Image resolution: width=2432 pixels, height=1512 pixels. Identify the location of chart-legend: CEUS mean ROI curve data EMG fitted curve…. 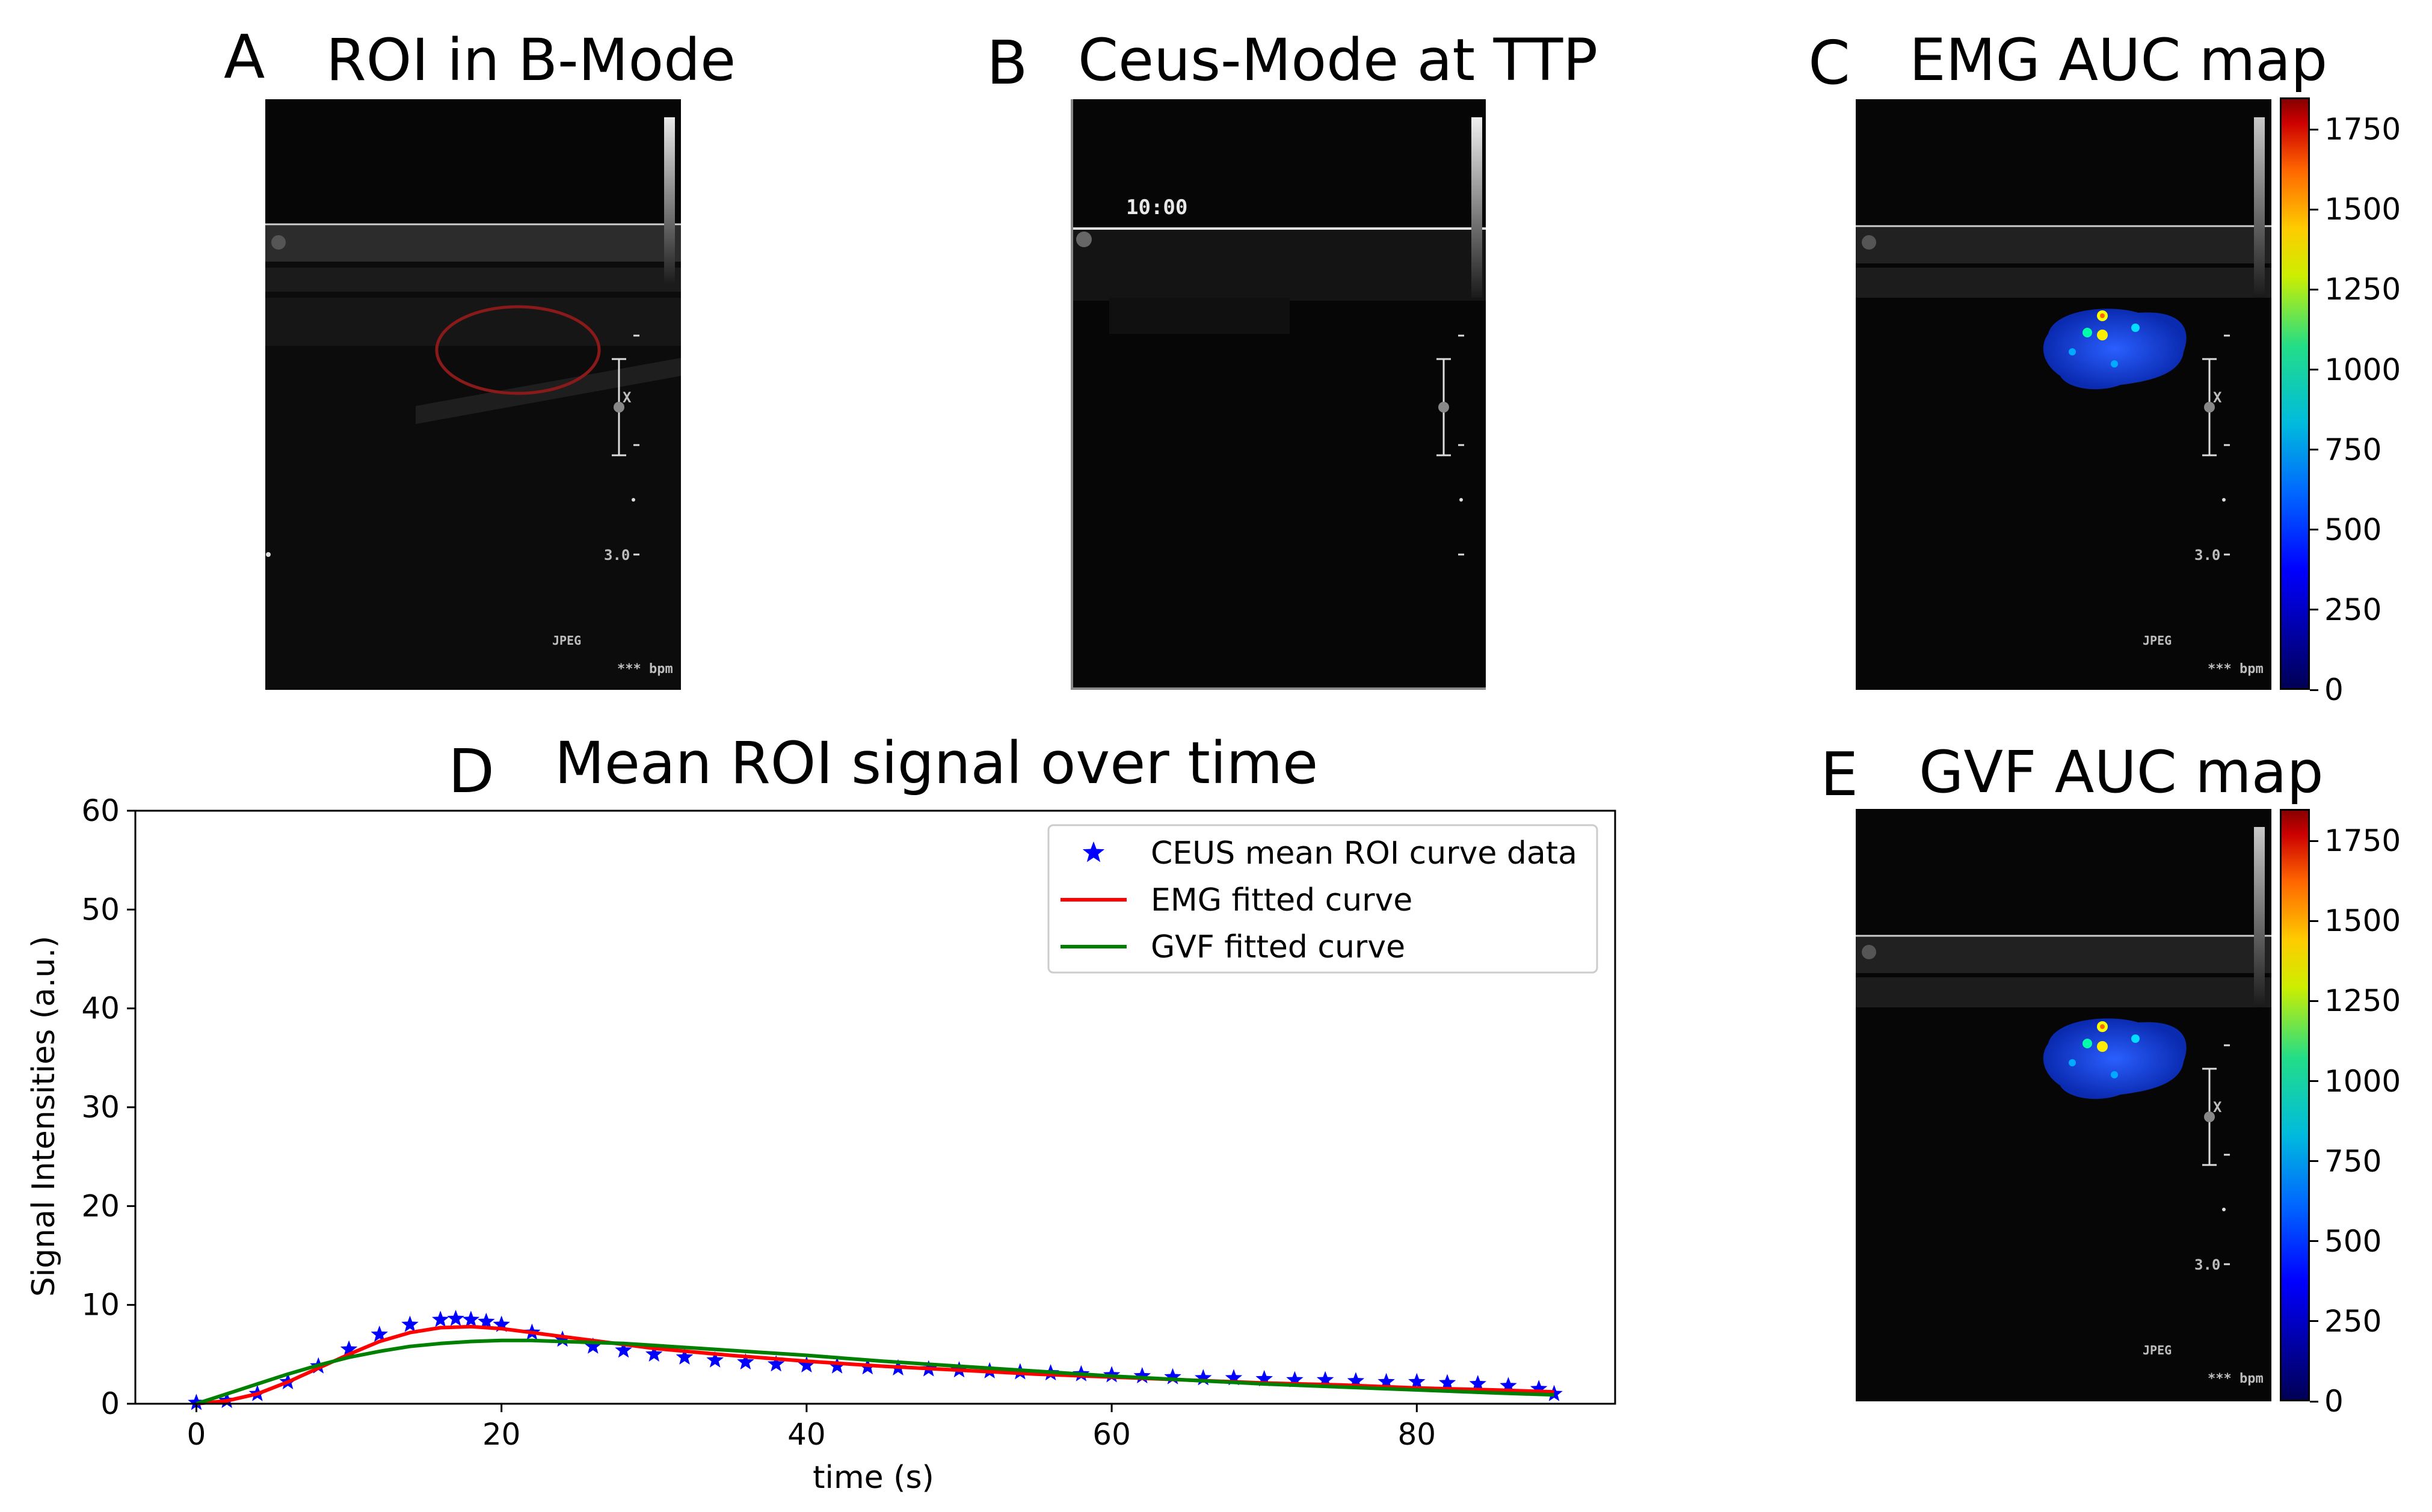
(1323, 899).